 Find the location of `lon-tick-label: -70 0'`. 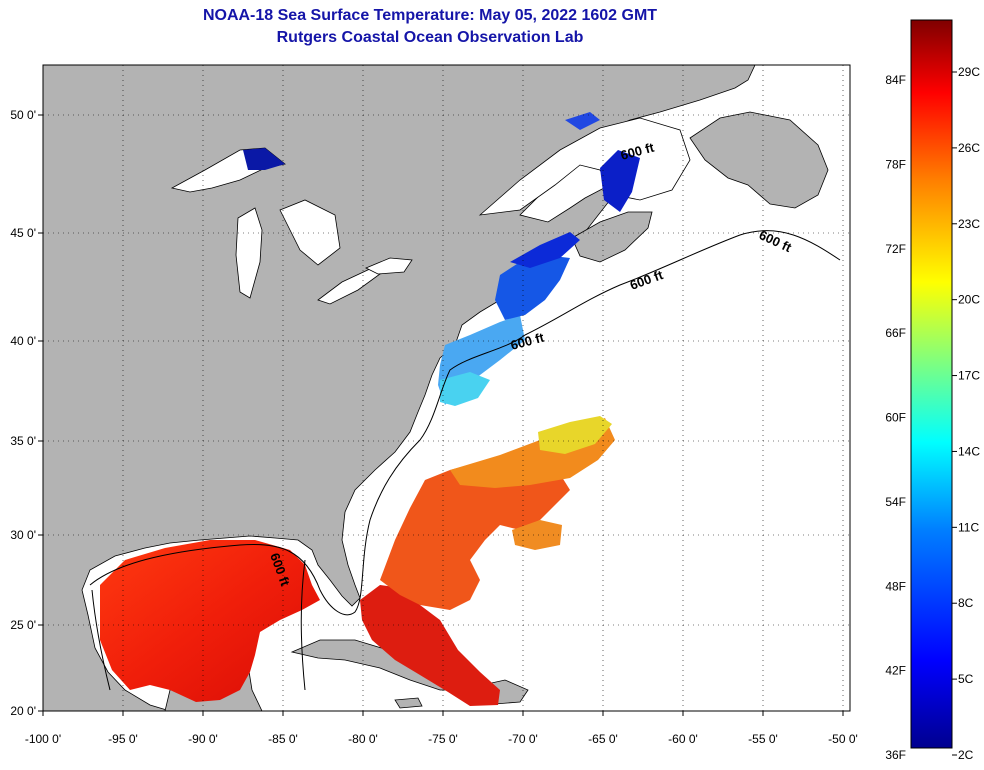

lon-tick-label: -70 0' is located at coordinates (523, 739).